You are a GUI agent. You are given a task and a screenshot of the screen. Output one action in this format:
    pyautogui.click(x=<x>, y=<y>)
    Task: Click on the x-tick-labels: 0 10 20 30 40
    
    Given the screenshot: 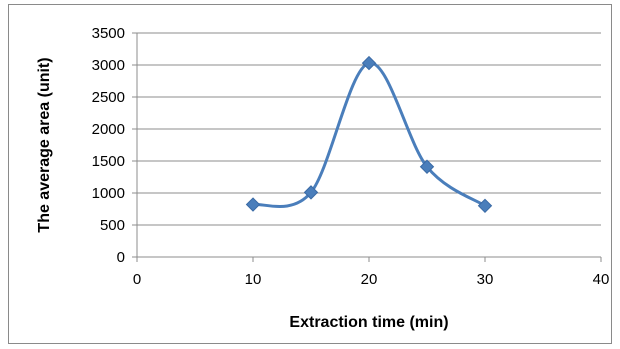 What is the action you would take?
    pyautogui.click(x=371, y=279)
    